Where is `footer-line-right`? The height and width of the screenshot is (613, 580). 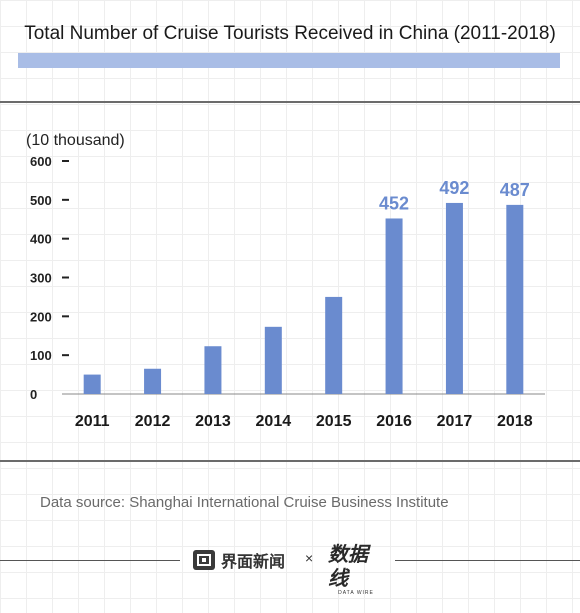
footer-line-right is located at coordinates (487, 560).